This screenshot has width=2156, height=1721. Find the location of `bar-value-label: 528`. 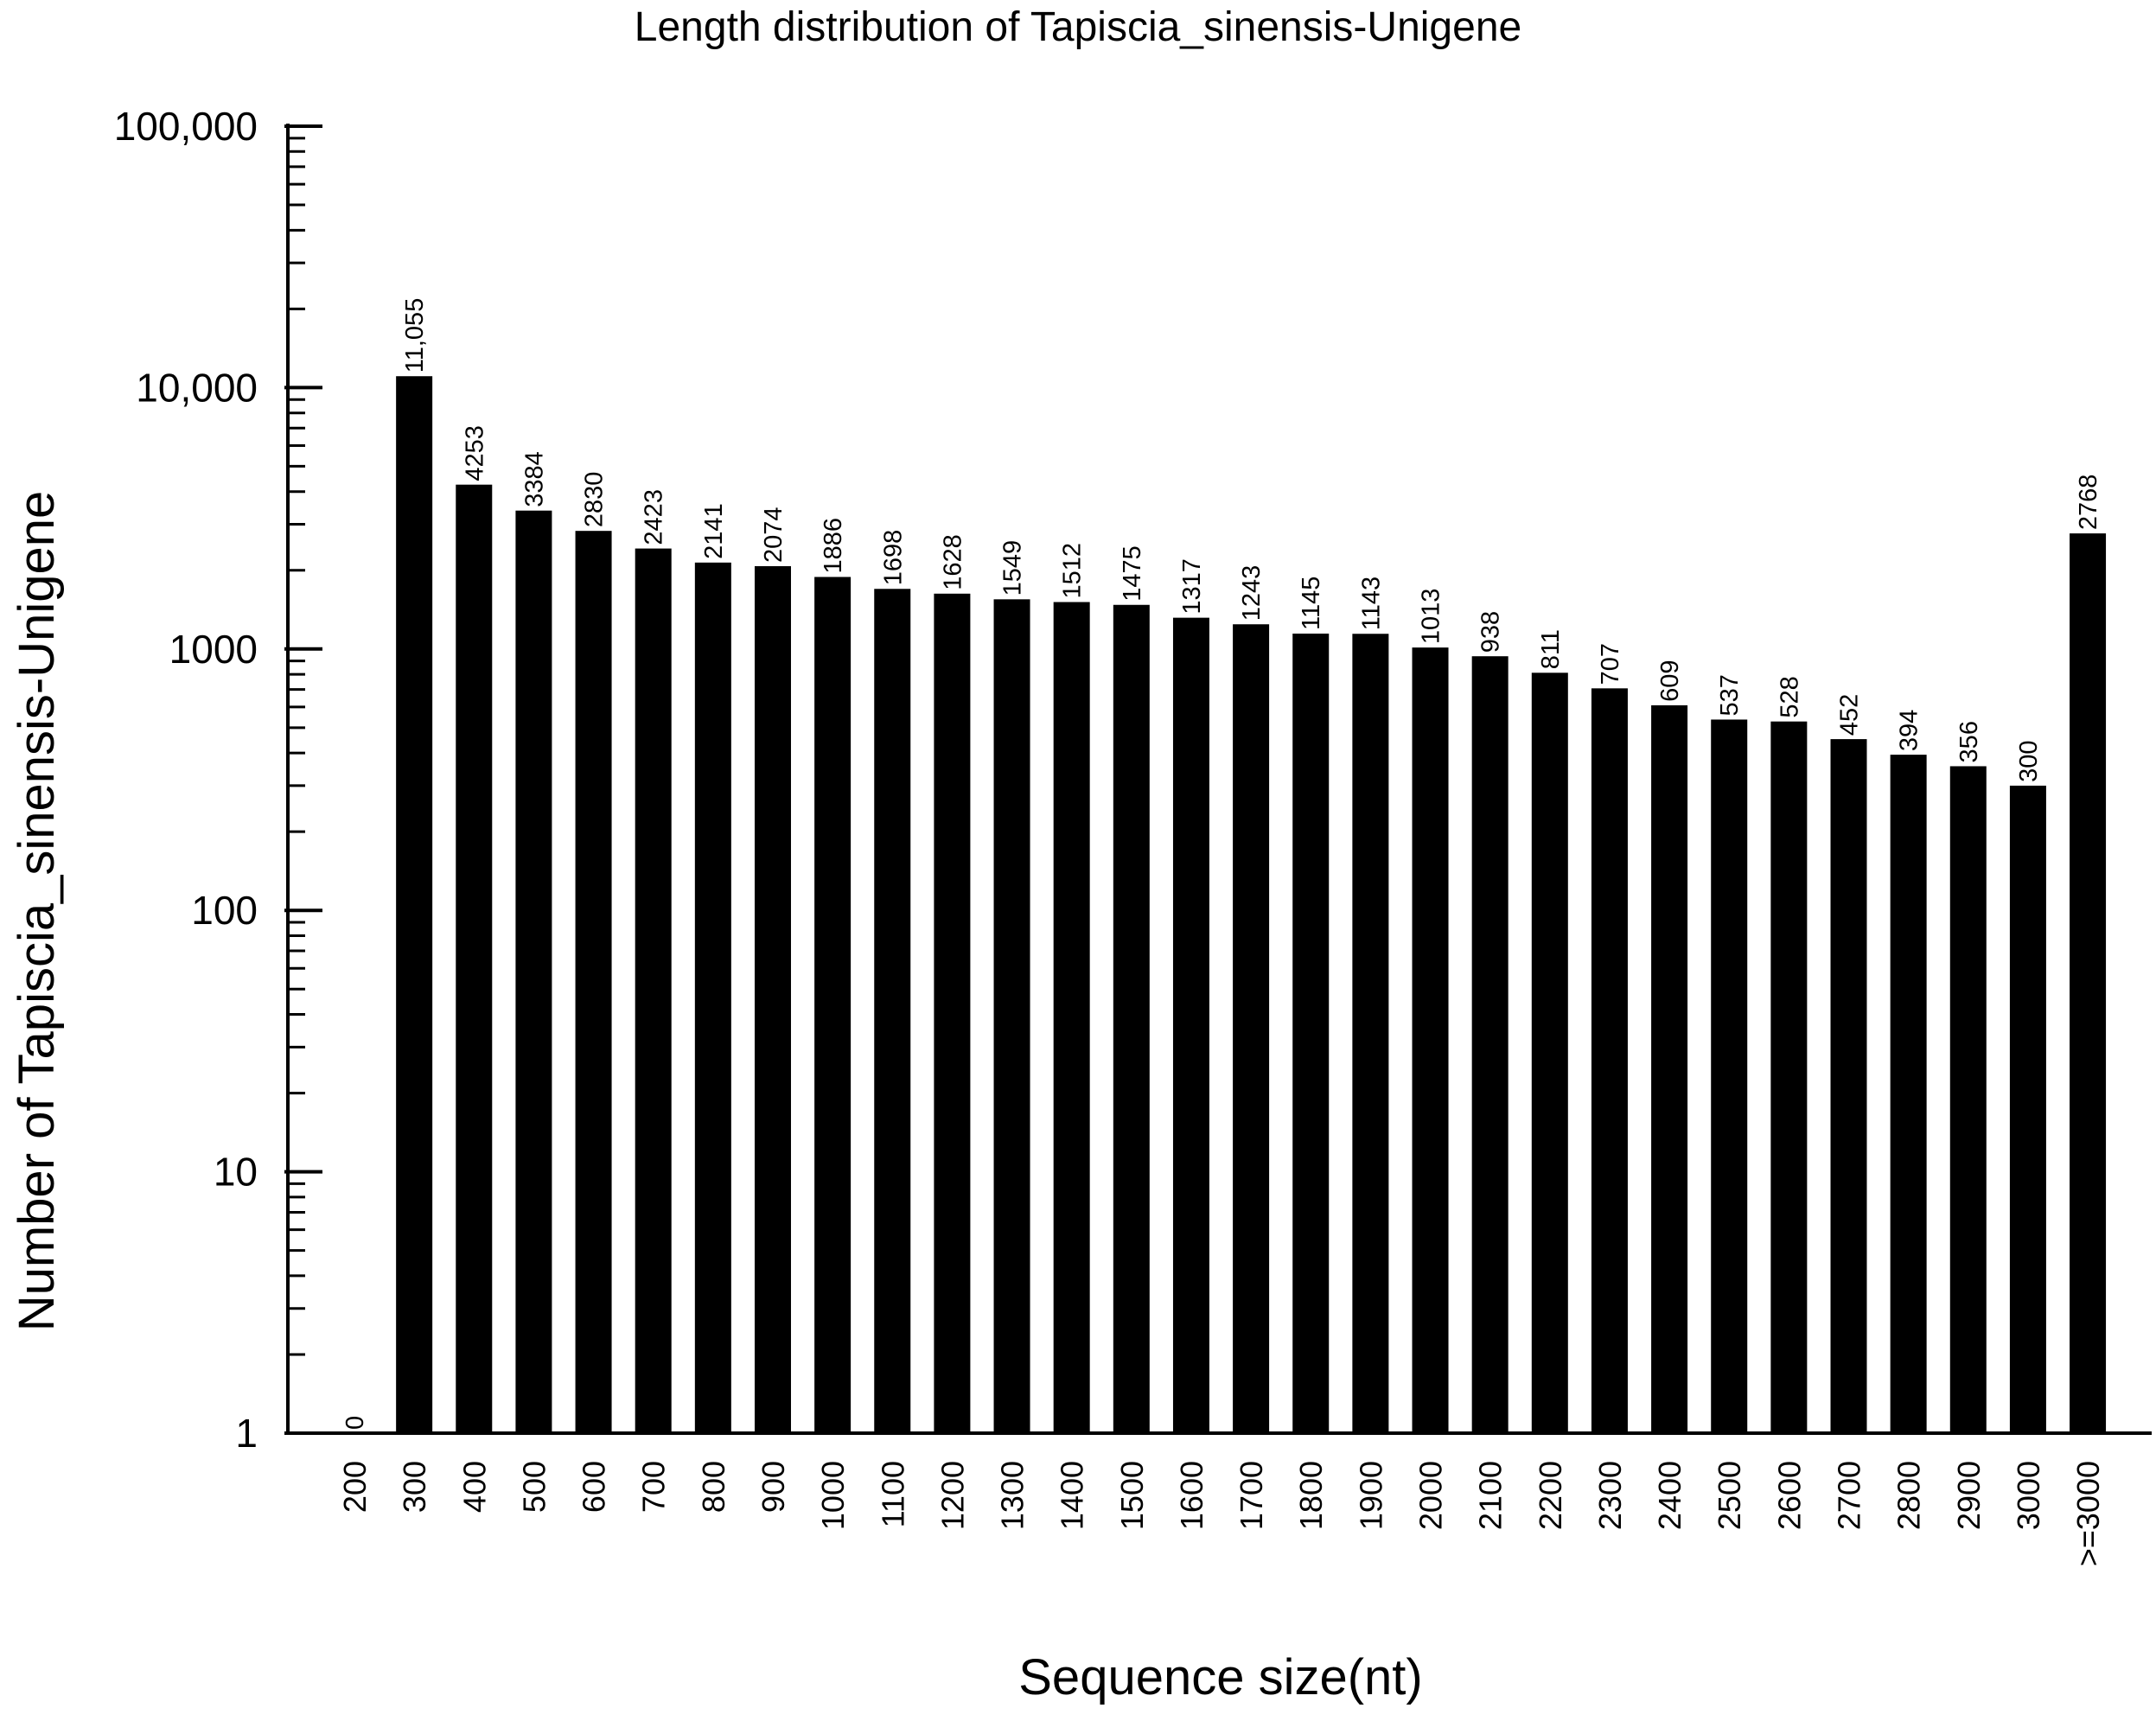

bar-value-label: 528 is located at coordinates (1789, 697).